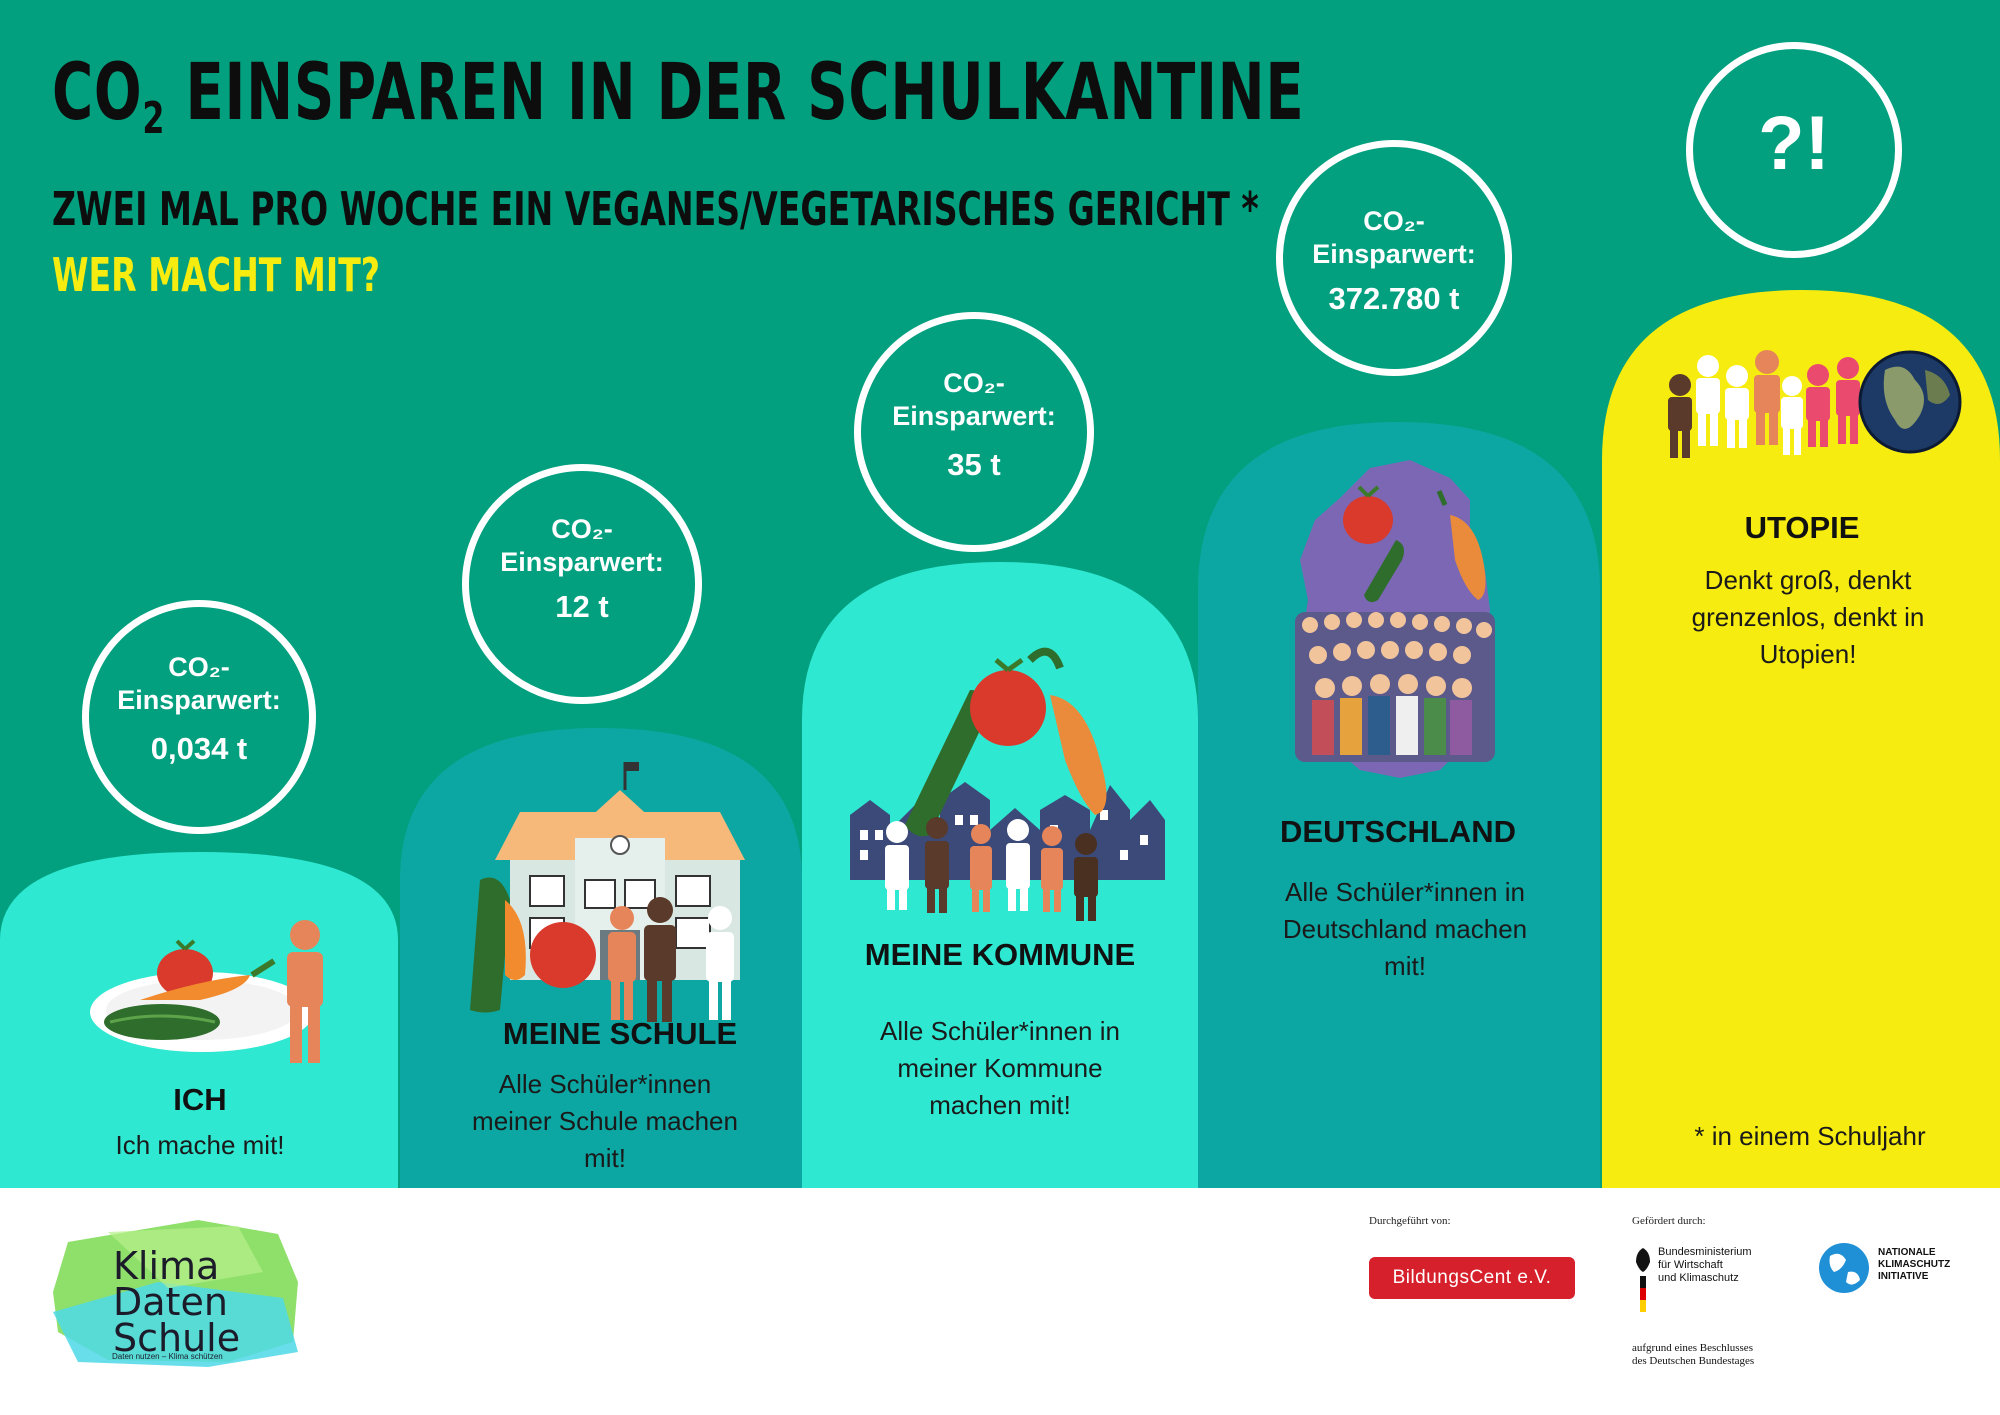 The height and width of the screenshot is (1415, 2000). I want to click on bundestag-line: des Deutschen Bundestages, so click(1693, 1361).